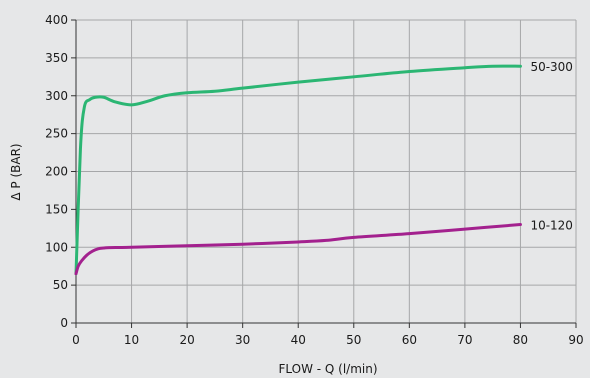  What do you see at coordinates (298, 340) in the screenshot?
I see `x-tick-label: 40` at bounding box center [298, 340].